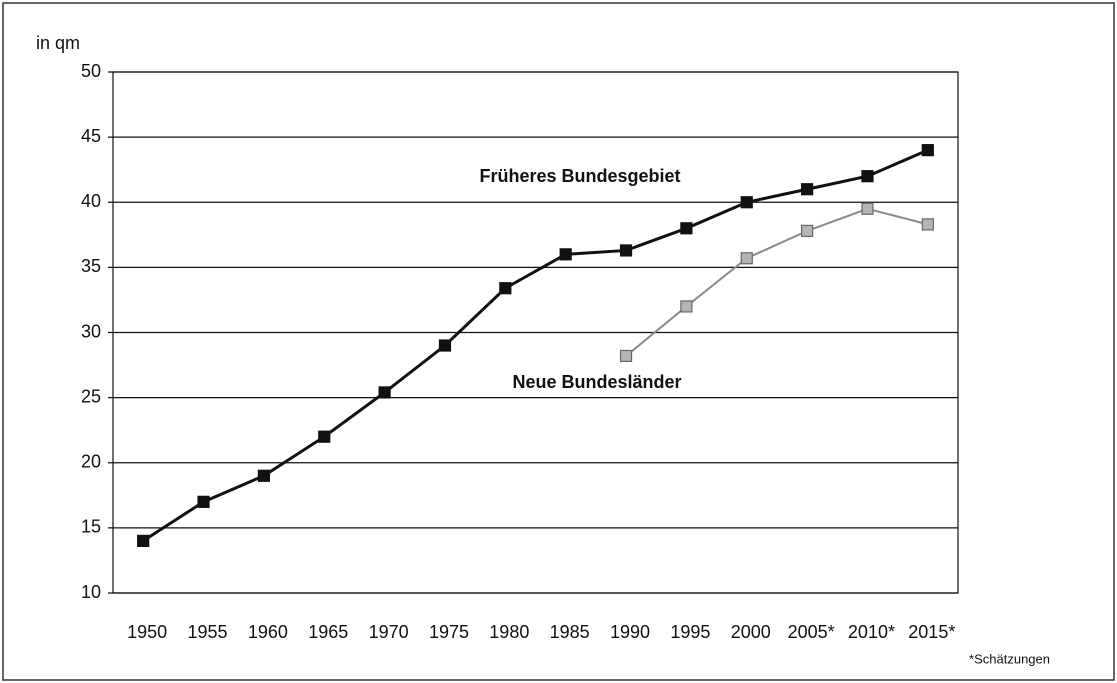  What do you see at coordinates (328, 632) in the screenshot?
I see `x-tick-label: 1965` at bounding box center [328, 632].